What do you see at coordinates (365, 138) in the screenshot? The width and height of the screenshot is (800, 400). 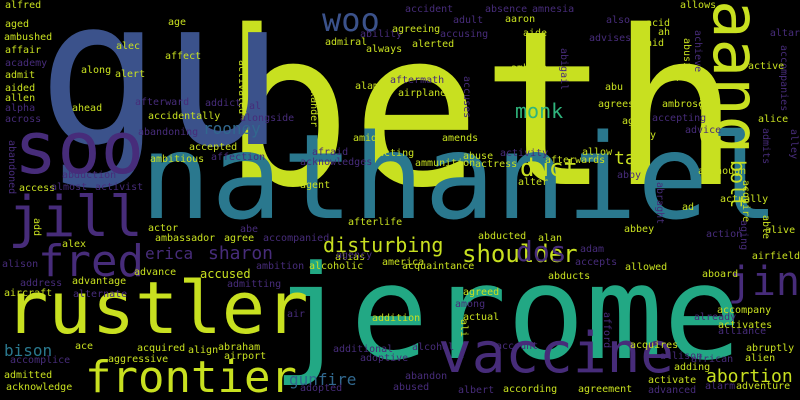 I see `word-amid: amid` at bounding box center [365, 138].